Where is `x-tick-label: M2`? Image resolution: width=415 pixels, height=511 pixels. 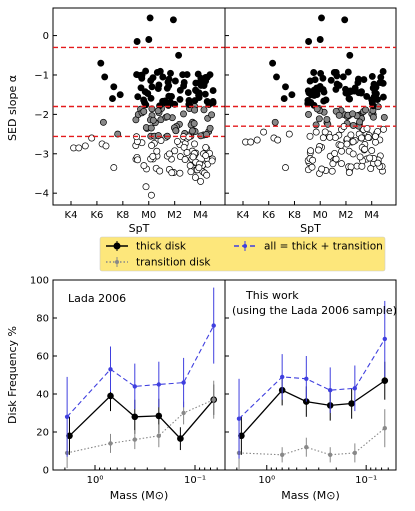 x-tick-label: M2 is located at coordinates (345, 215).